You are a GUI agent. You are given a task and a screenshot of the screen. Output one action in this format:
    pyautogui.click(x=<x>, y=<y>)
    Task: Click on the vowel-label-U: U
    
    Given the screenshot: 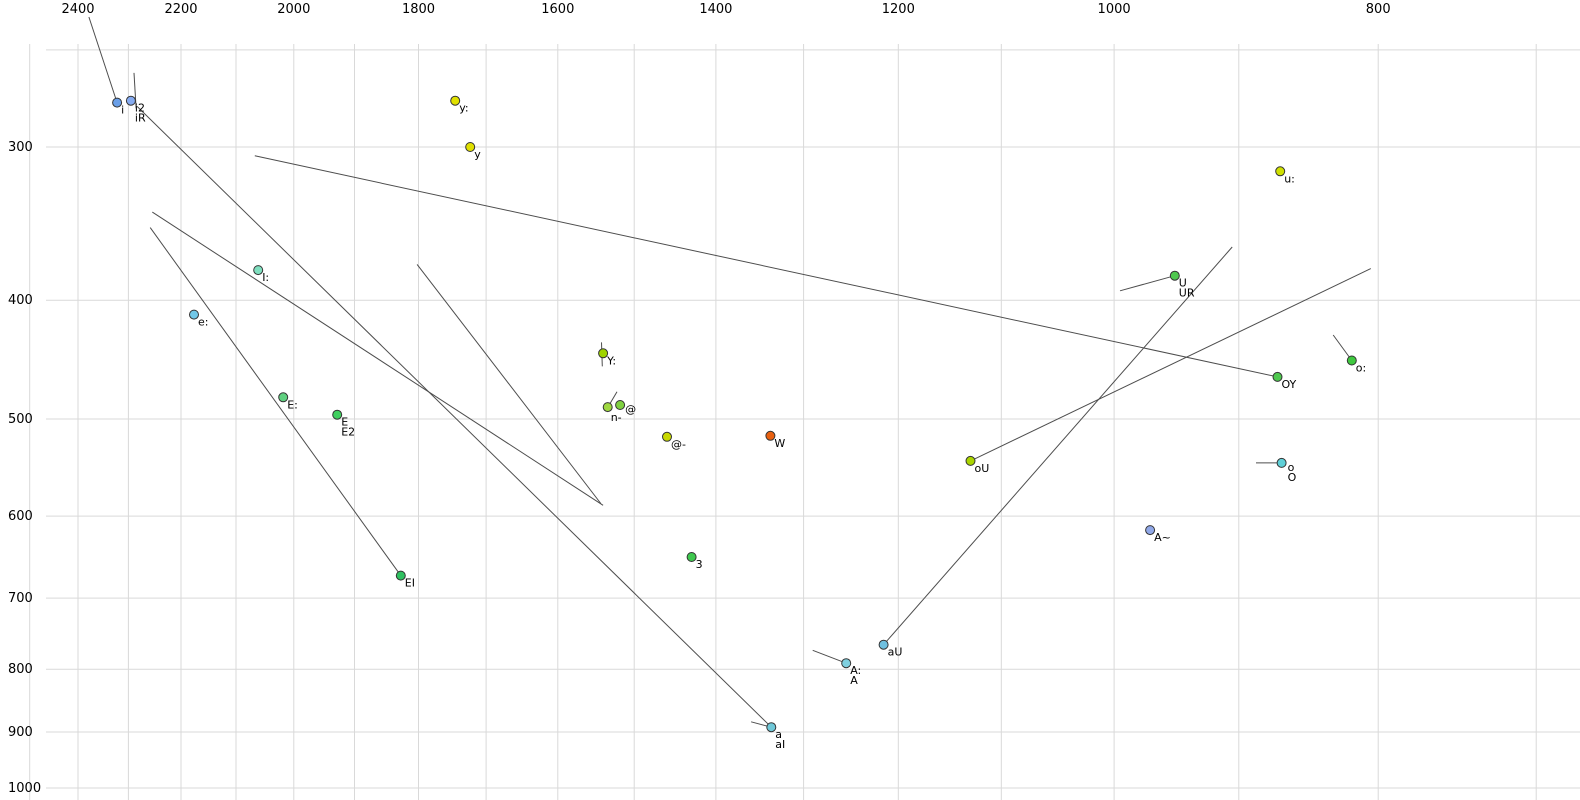 What is the action you would take?
    pyautogui.click(x=1183, y=283)
    